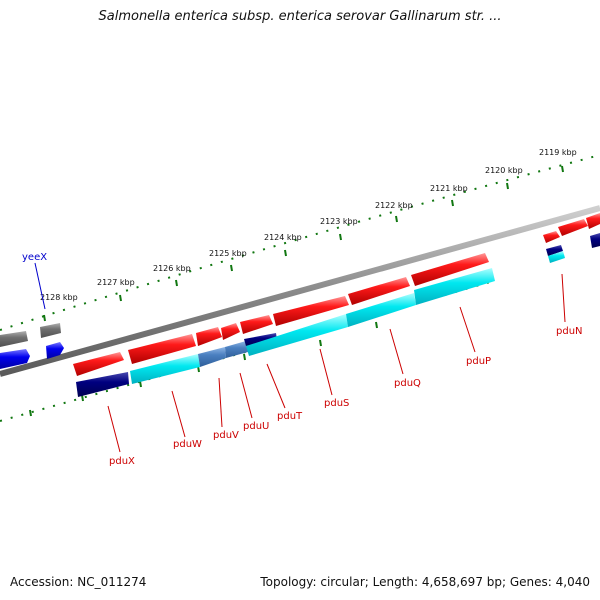  What do you see at coordinates (78, 582) in the screenshot?
I see `accession-text: Accession: NC_011274` at bounding box center [78, 582].